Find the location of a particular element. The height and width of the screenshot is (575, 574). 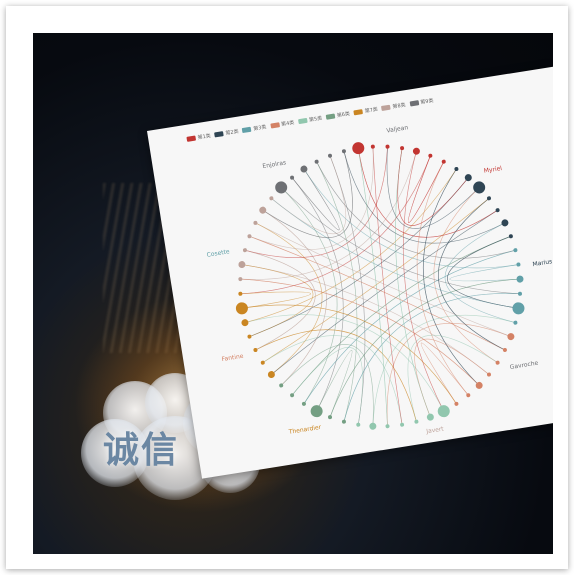

node-label: Thenardier is located at coordinates (304, 430).